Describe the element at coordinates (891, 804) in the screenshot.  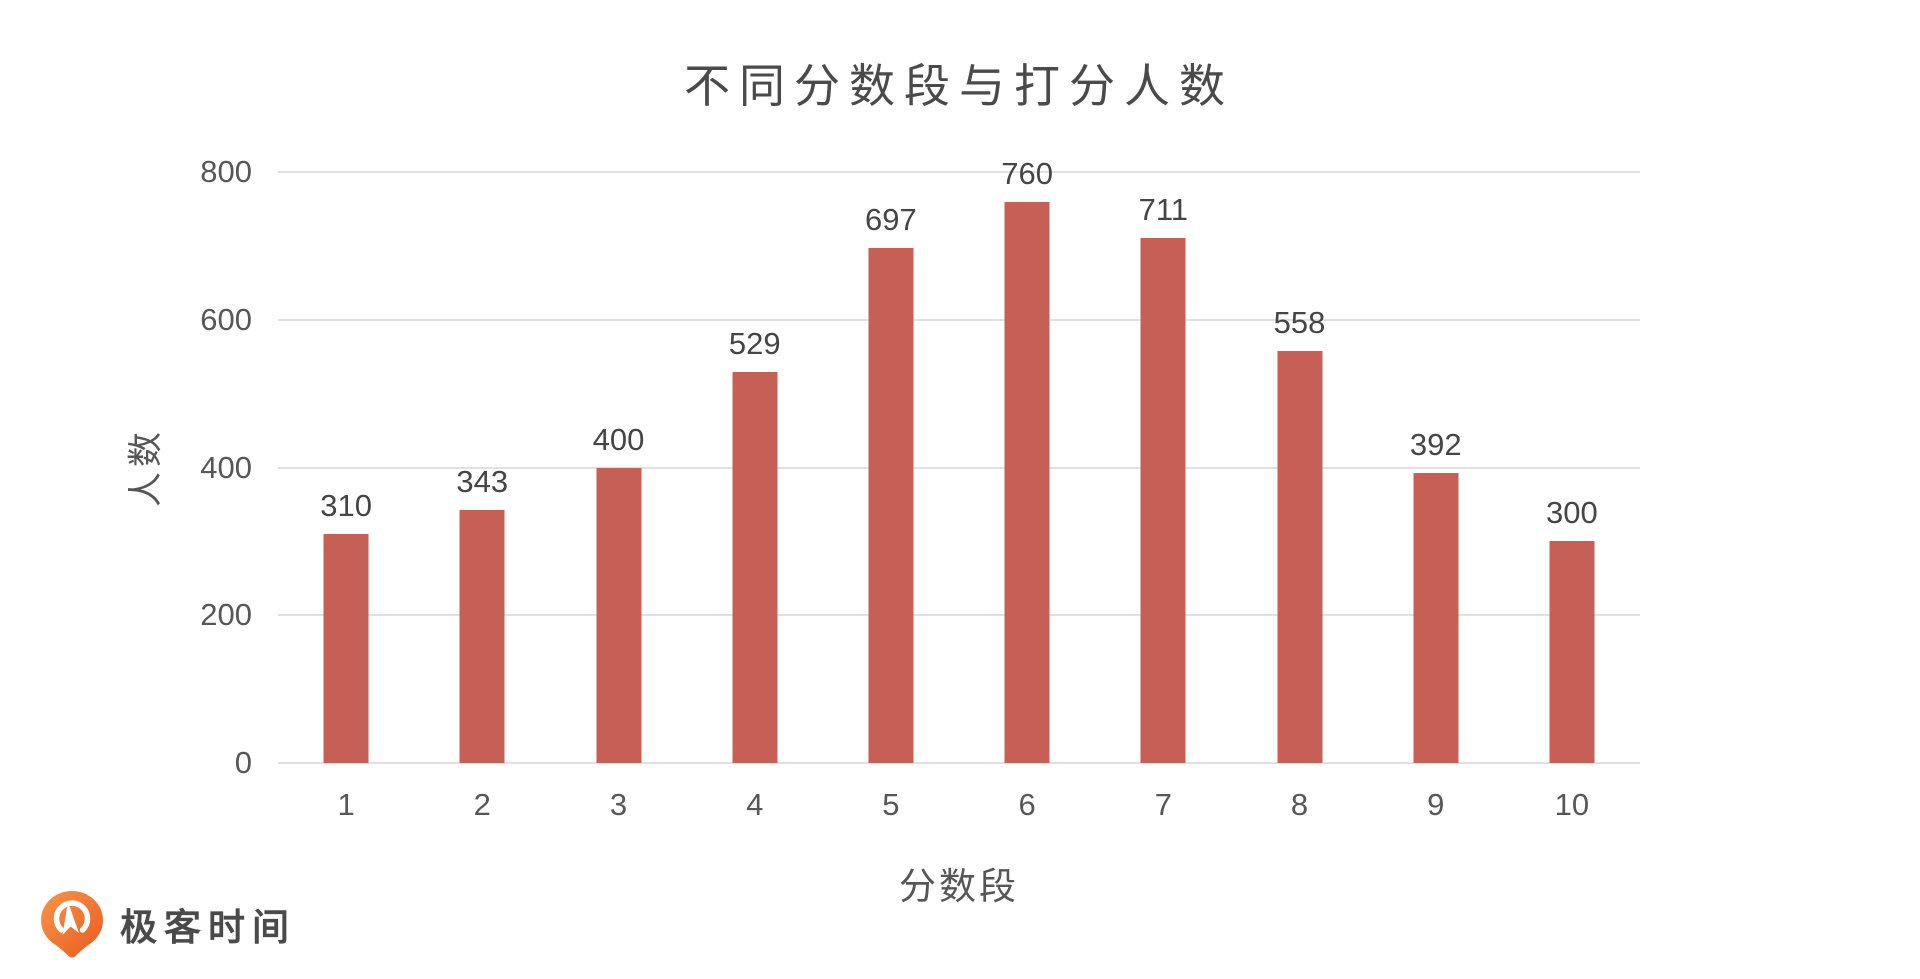
I see `x-tick-label: 5` at that location.